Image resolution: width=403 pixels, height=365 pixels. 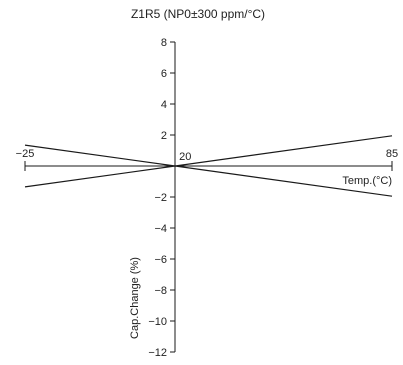 I want to click on y-tick-label: 8, so click(x=164, y=43).